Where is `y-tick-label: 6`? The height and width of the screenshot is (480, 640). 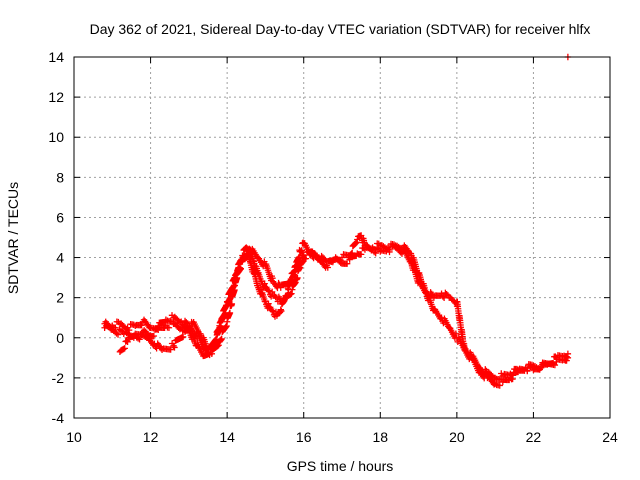
y-tick-label: 6 is located at coordinates (60, 217).